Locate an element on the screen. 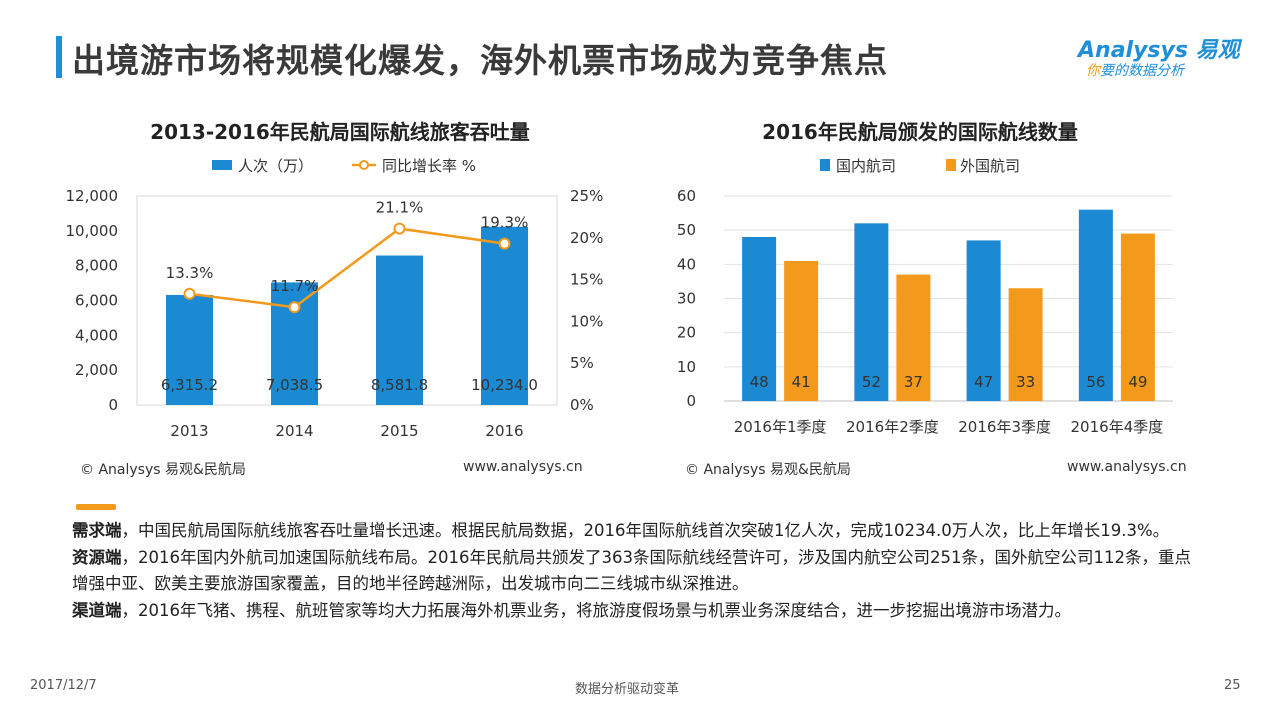 The width and height of the screenshot is (1265, 712). legend-label-domestic: 国内航司 is located at coordinates (866, 166).